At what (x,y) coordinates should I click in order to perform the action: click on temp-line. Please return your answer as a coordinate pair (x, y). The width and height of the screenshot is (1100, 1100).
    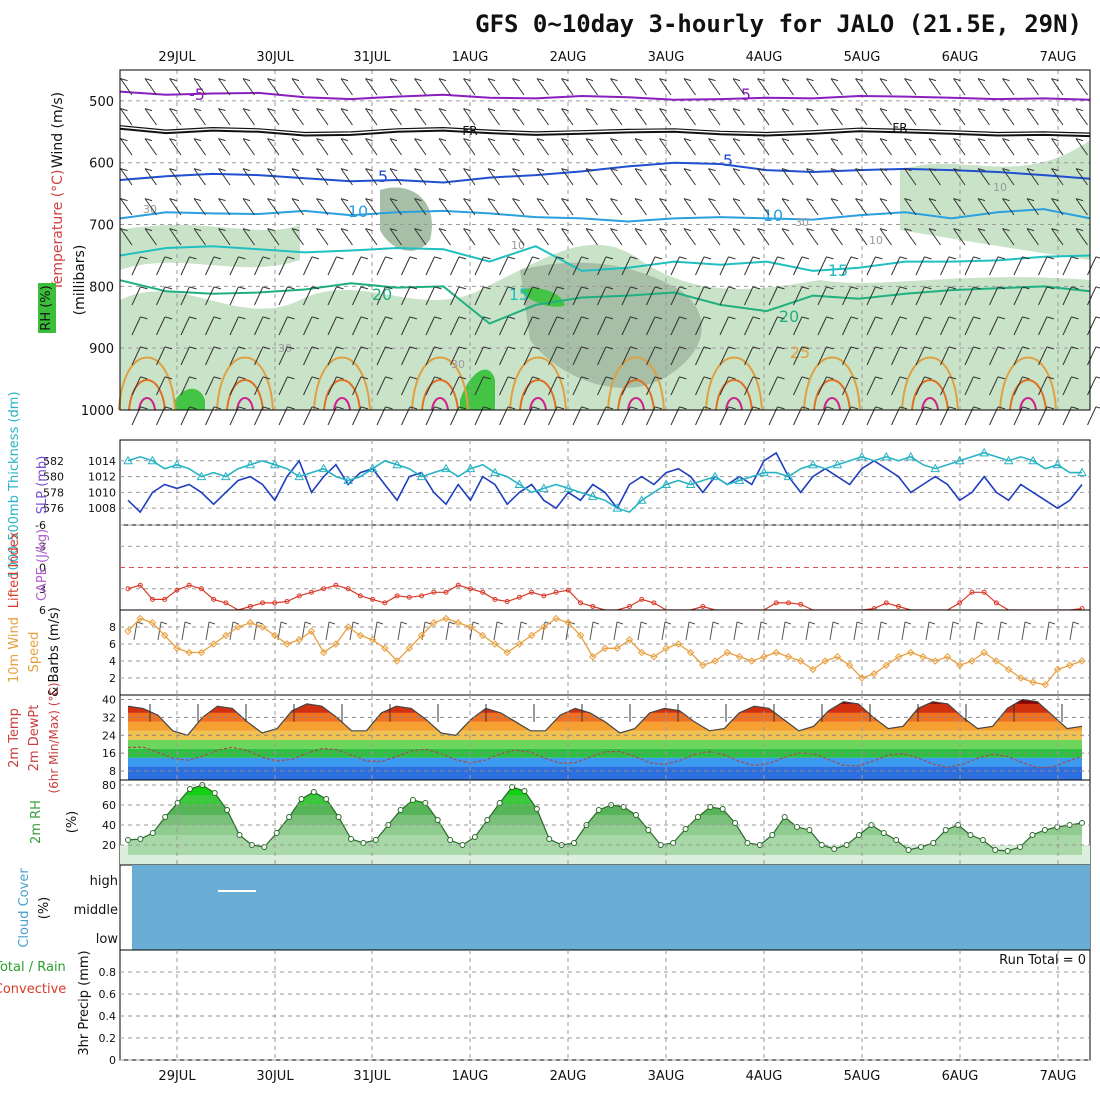
    Looking at the image, I should click on (605, 717).